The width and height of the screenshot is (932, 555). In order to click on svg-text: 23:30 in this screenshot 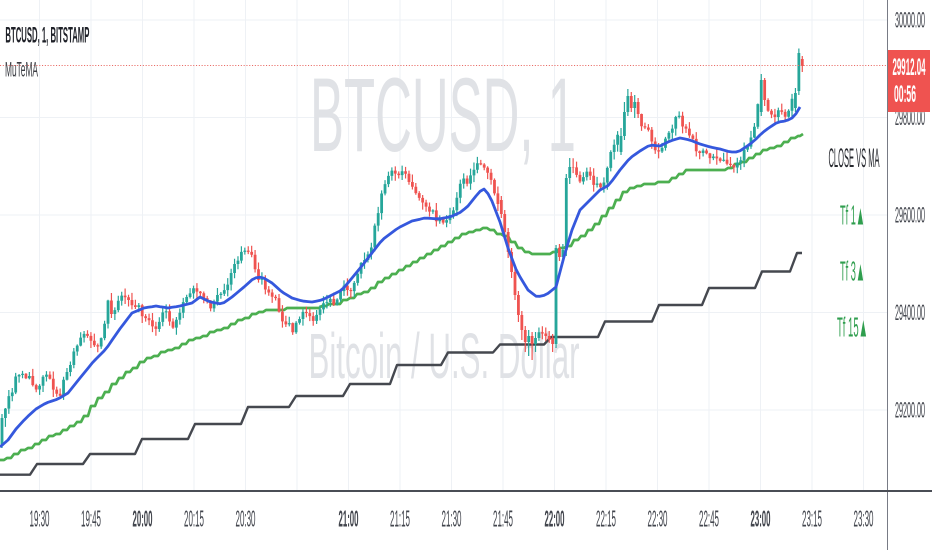, I will do `click(864, 519)`.